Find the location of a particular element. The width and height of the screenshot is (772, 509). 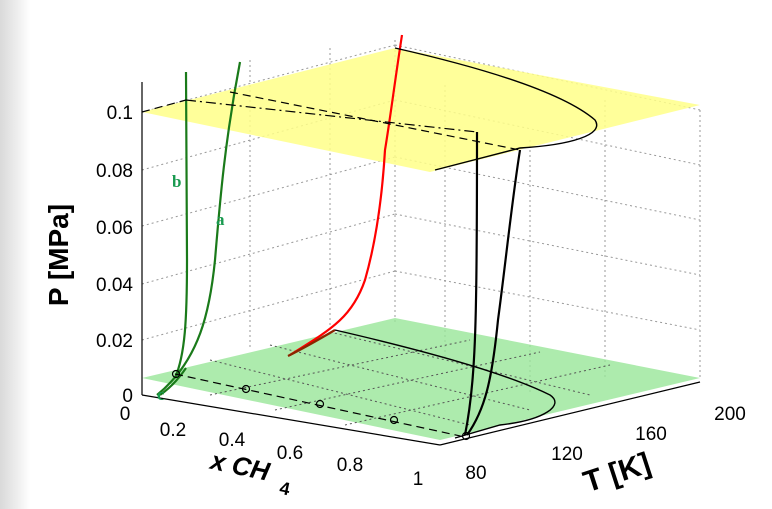

x-axis-title-sub: 4 is located at coordinates (285, 489).